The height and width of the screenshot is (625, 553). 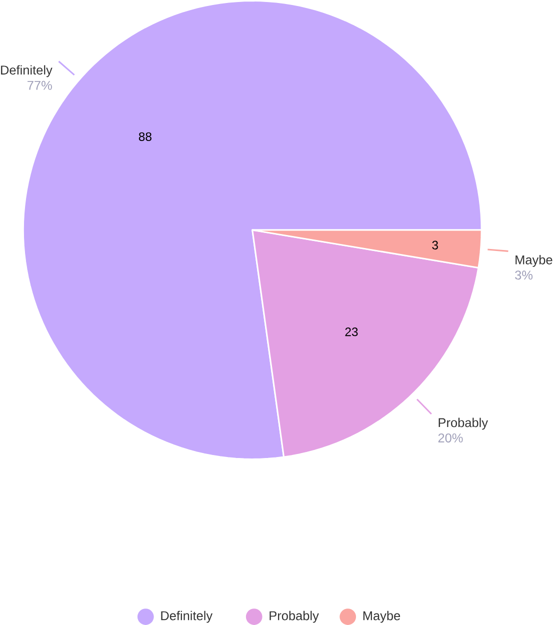 What do you see at coordinates (435, 245) in the screenshot?
I see `data-label: 3` at bounding box center [435, 245].